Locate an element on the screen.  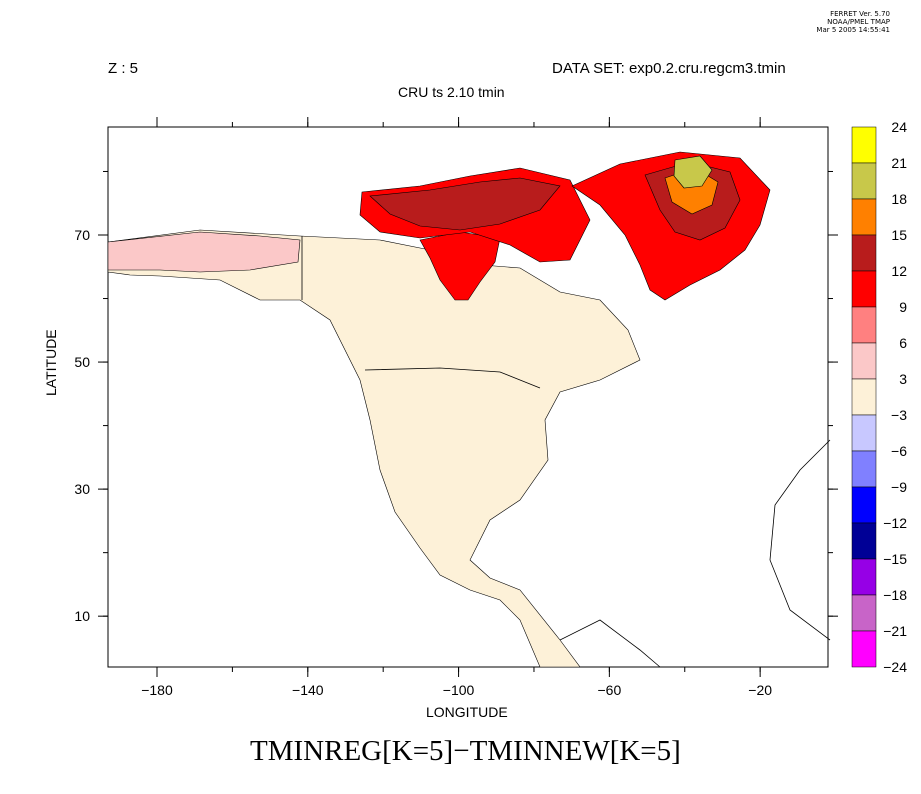
colorbar-label: 9 is located at coordinates (903, 307).